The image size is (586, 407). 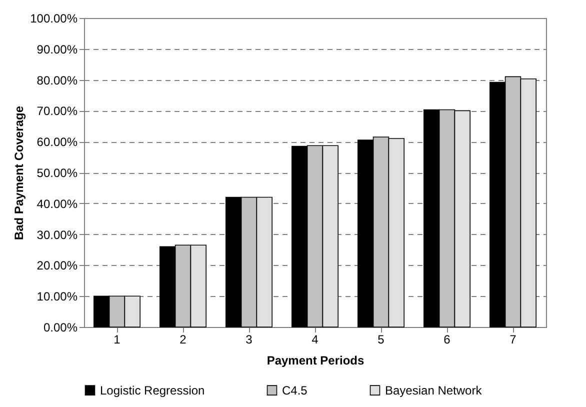 I want to click on x-axis-title: Payment Periods, so click(x=315, y=361).